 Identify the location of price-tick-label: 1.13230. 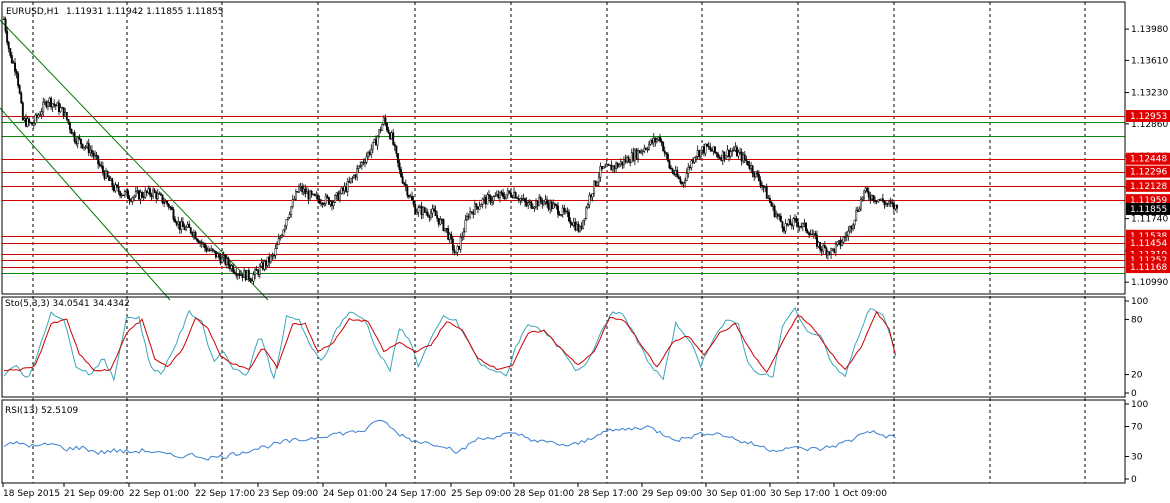
(1149, 94).